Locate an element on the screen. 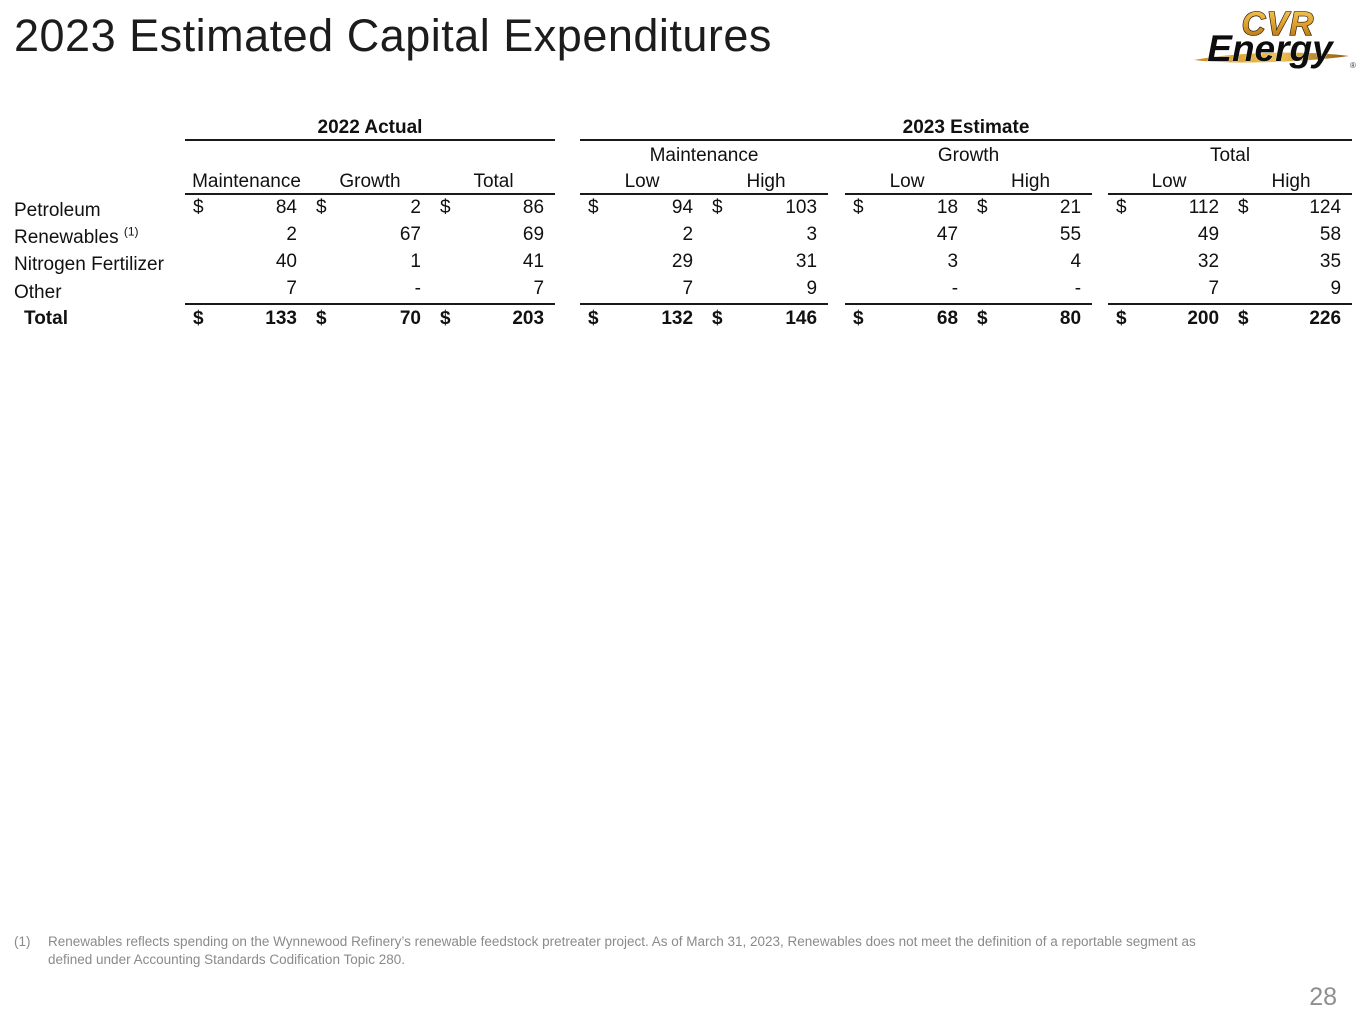  cell-value: 94 is located at coordinates (682, 207).